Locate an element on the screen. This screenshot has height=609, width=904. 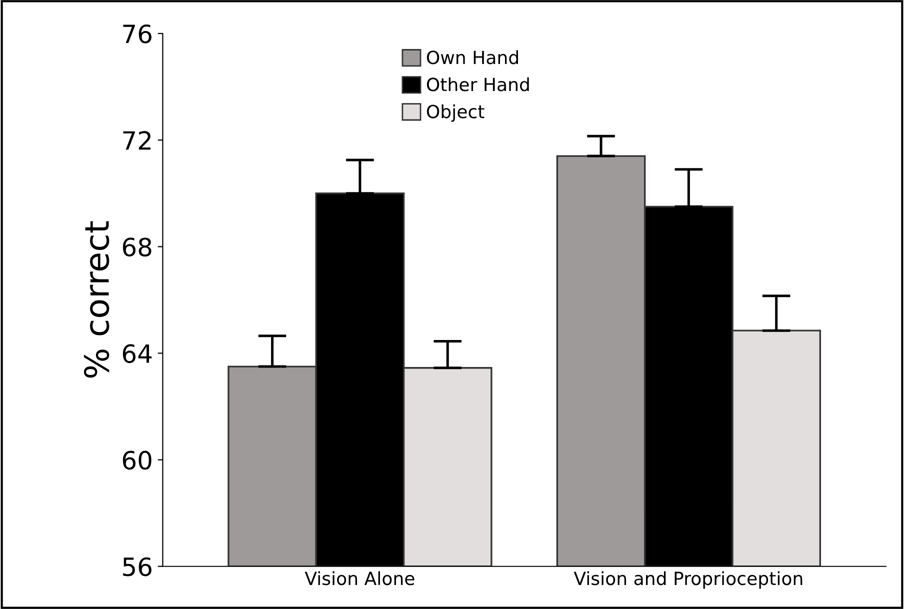
x-tick-label: Vision Alone is located at coordinates (359, 578).